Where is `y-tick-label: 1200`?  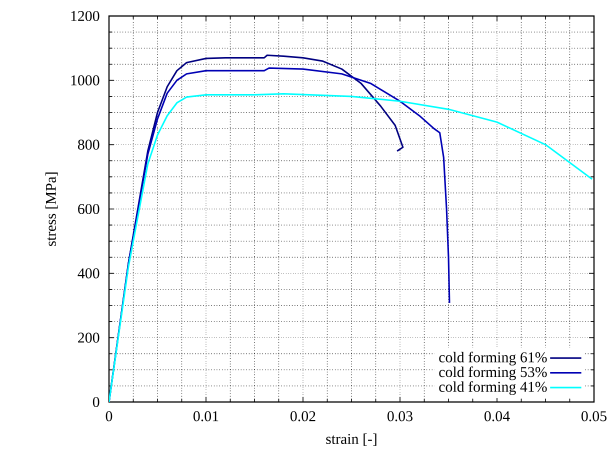 y-tick-label: 1200 is located at coordinates (85, 16).